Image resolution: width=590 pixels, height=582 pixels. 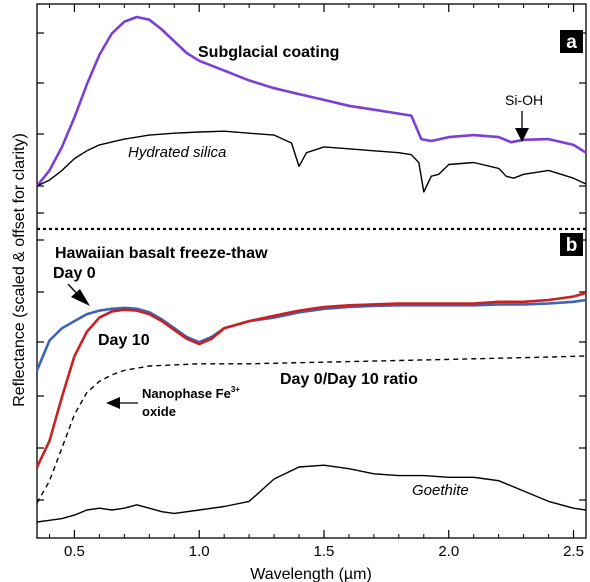 What do you see at coordinates (74, 551) in the screenshot?
I see `x-tick-label-0: 0.5` at bounding box center [74, 551].